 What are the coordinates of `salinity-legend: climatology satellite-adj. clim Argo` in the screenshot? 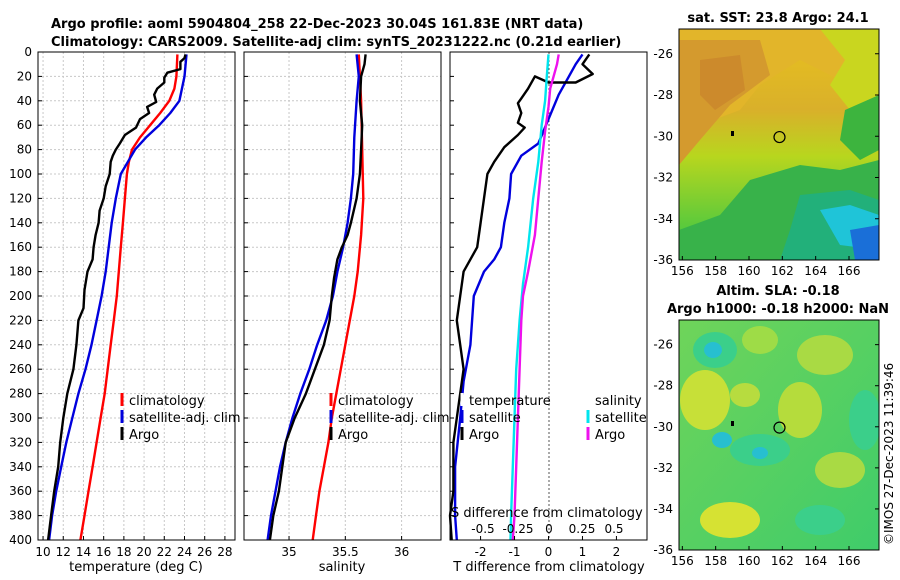 It's located at (389, 418).